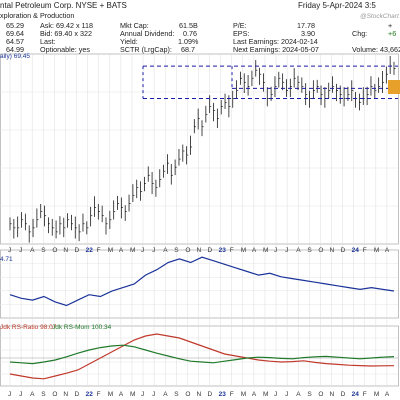  Describe the element at coordinates (66, 33) in the screenshot. I see `bid-value: Bid: 69.40 x 322` at that location.